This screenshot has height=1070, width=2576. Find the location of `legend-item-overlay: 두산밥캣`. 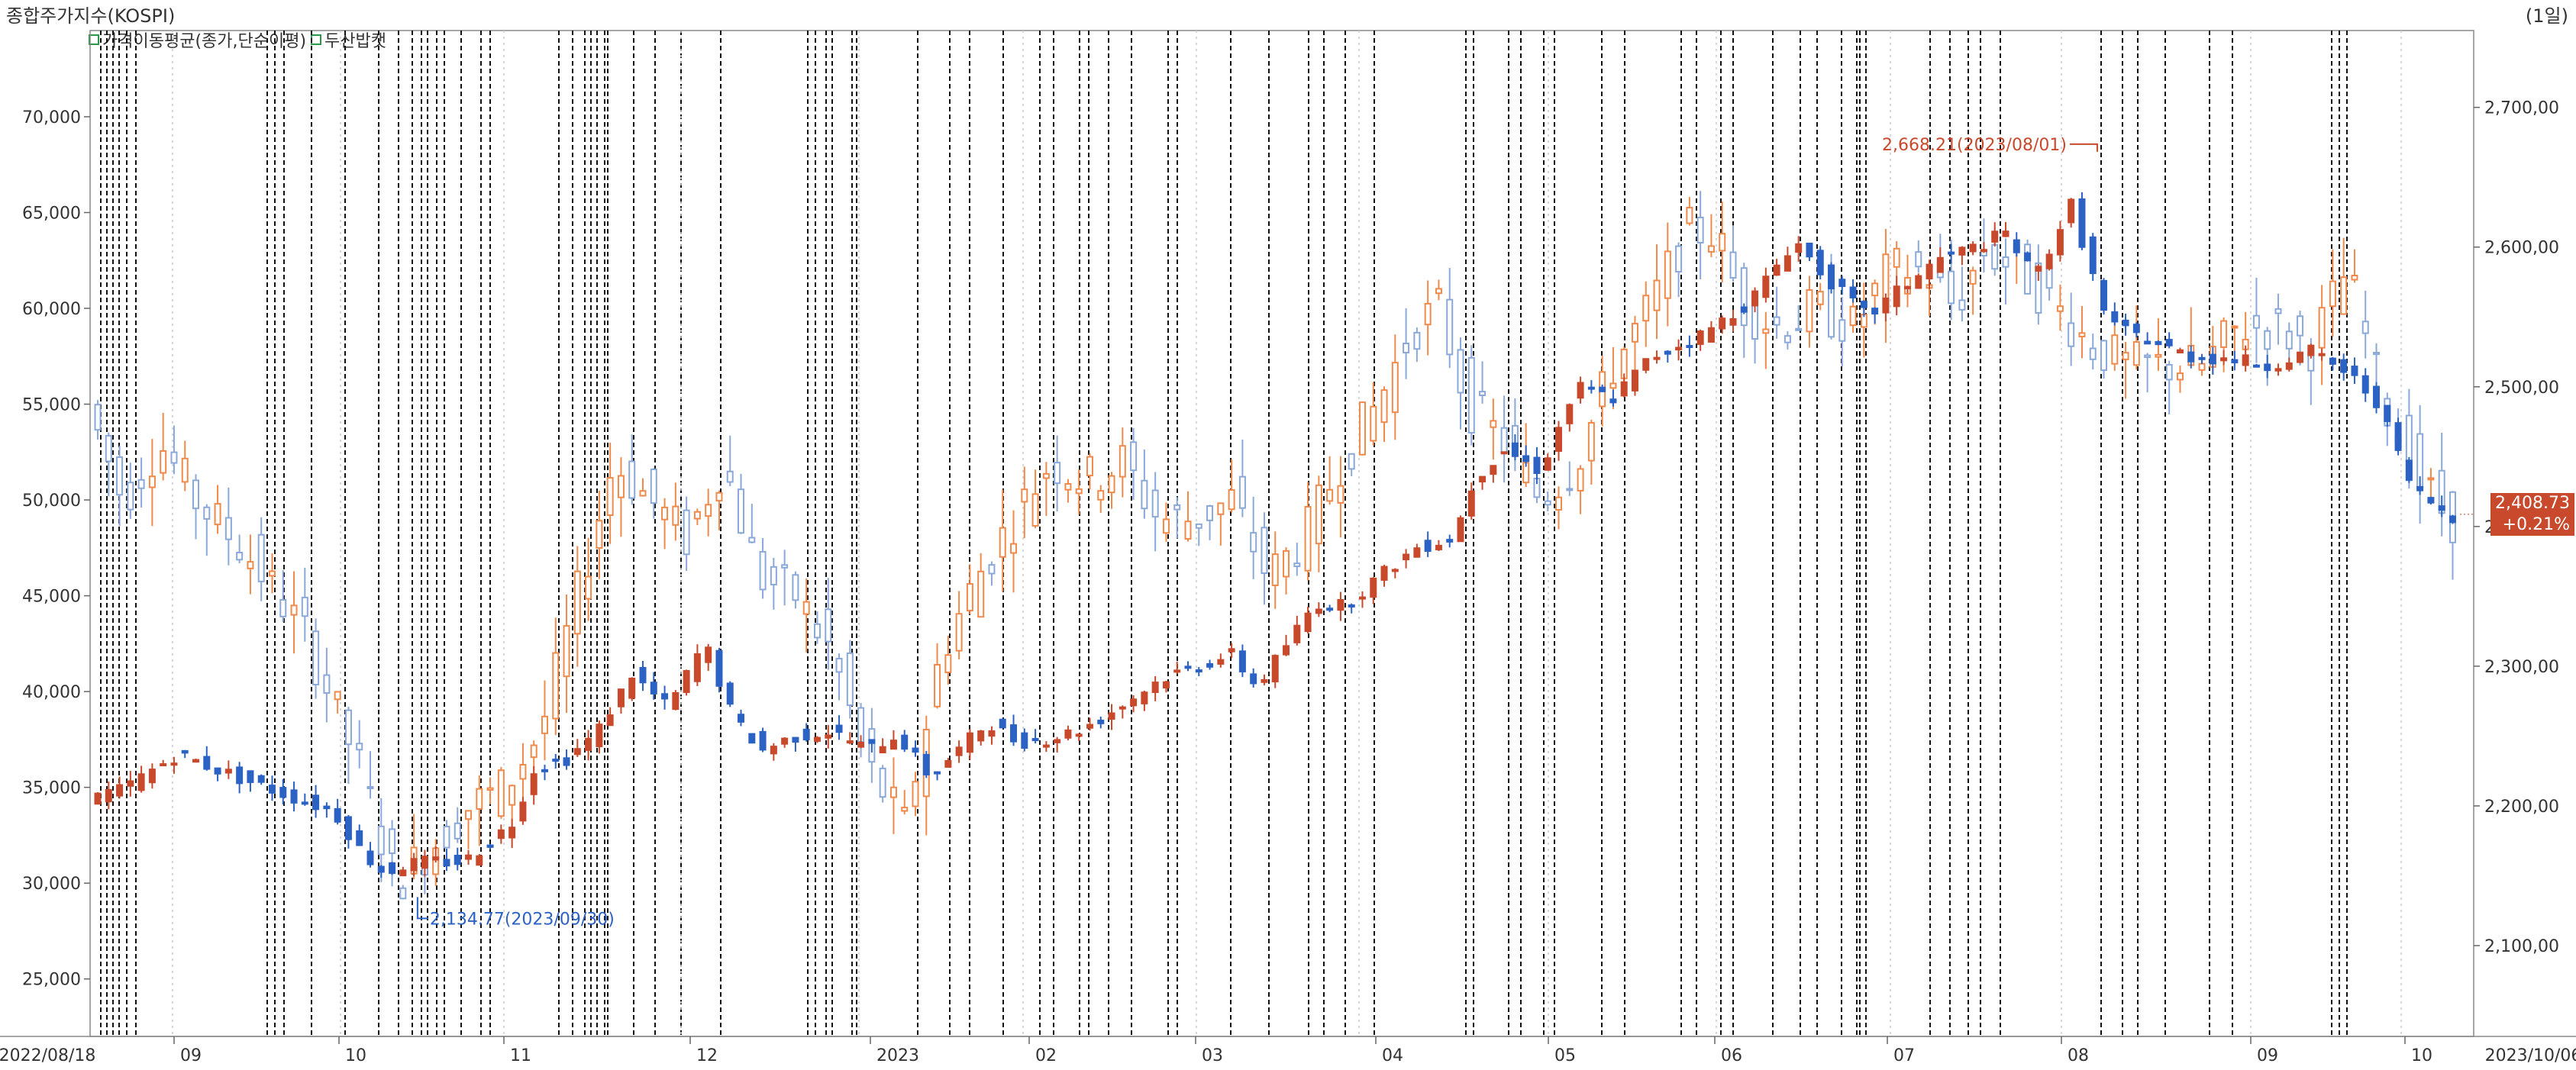

legend-item-overlay: 두산밥캣 is located at coordinates (348, 39).